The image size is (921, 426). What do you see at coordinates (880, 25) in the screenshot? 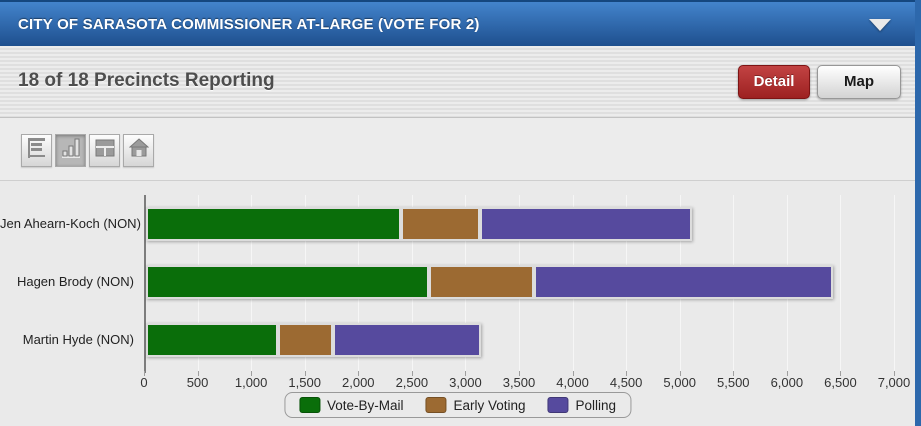
I see `chevron-down-icon` at bounding box center [880, 25].